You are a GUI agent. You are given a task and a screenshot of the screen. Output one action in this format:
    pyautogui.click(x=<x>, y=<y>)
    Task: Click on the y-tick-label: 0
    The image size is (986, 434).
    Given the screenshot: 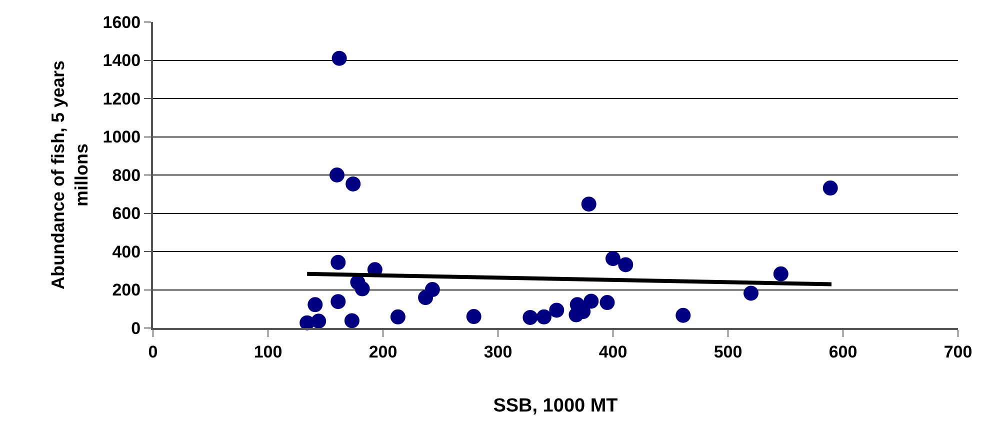 What is the action you would take?
    pyautogui.click(x=136, y=328)
    